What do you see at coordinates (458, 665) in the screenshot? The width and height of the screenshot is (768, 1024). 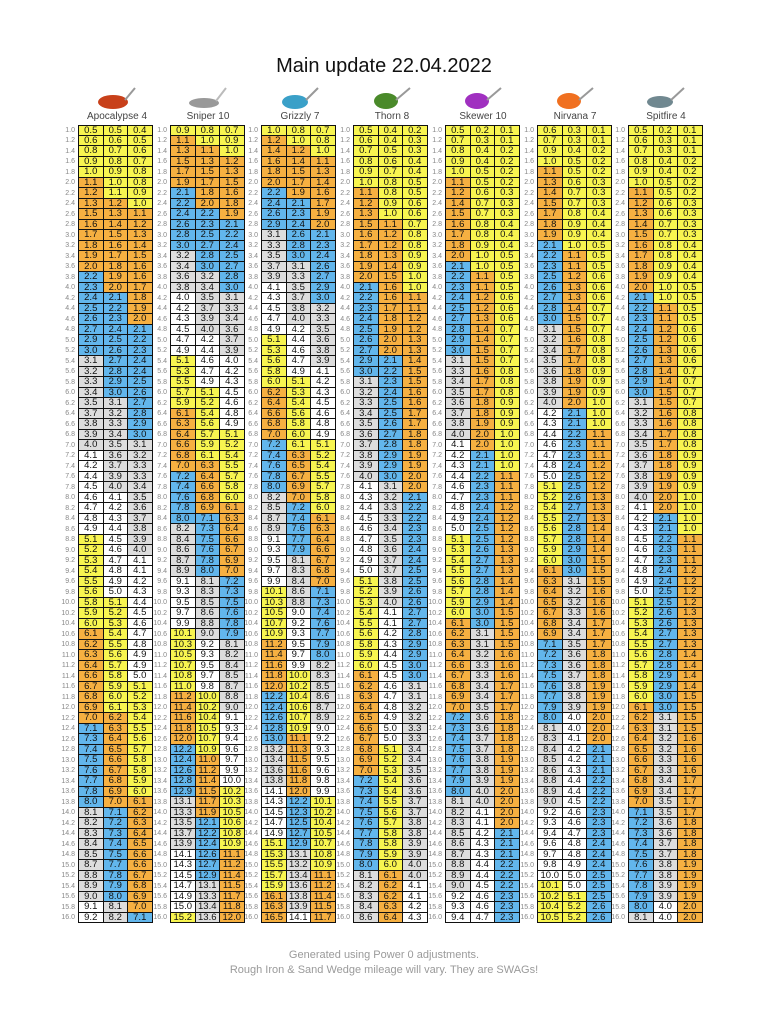 I see `table-cell: 6.6` at bounding box center [458, 665].